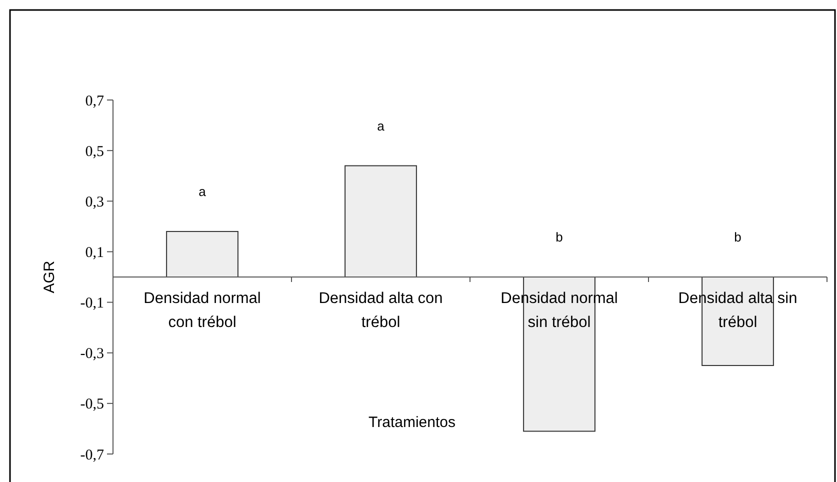  What do you see at coordinates (412, 422) in the screenshot?
I see `x-axis-title: Tratamientos` at bounding box center [412, 422].